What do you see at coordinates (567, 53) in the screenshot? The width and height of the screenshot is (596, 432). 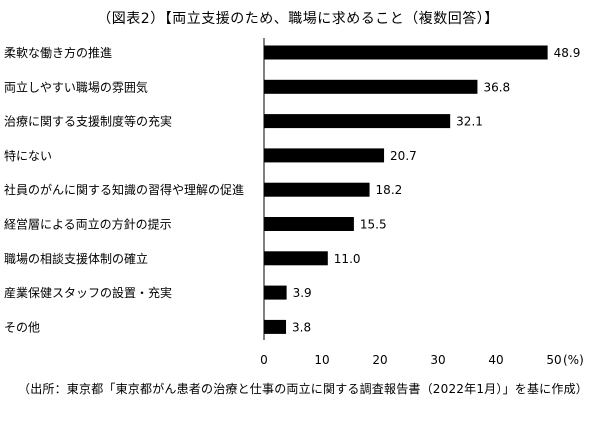 I see `value-label: 48.9` at bounding box center [567, 53].